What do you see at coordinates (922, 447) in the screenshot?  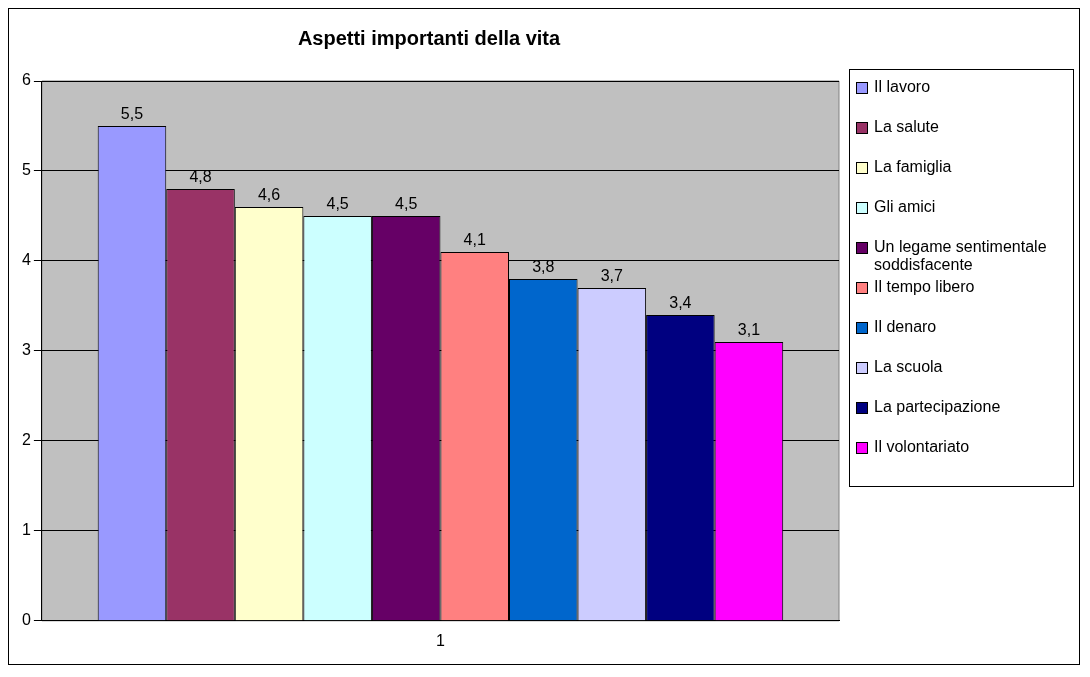 I see `legend-label: Il volontariato` at bounding box center [922, 447].